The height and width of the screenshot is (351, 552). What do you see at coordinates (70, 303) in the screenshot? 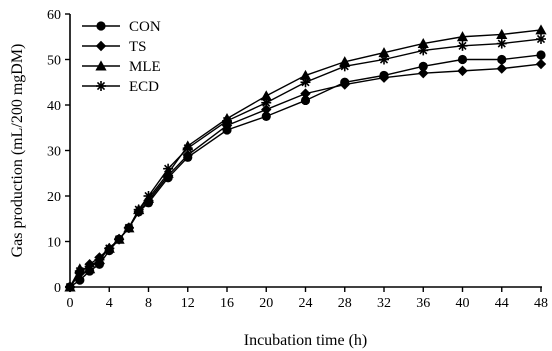
I see `x-tick-label: 0` at bounding box center [70, 303].